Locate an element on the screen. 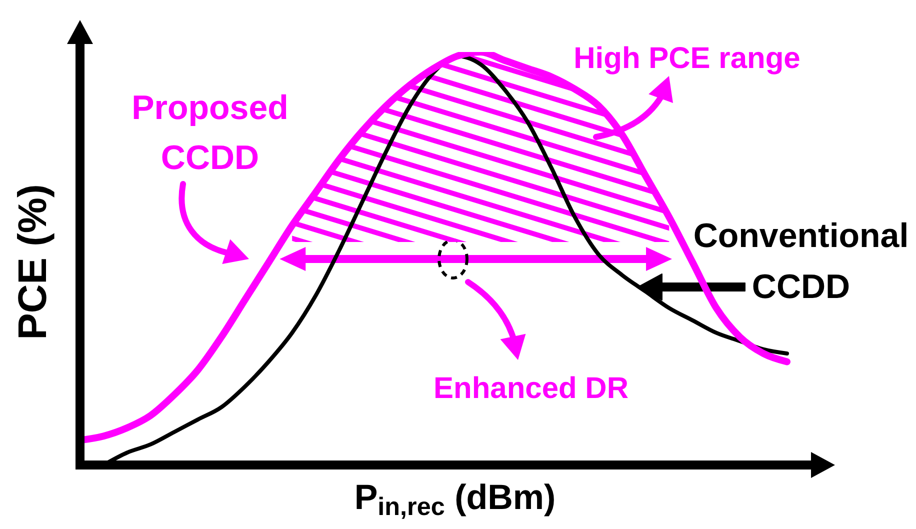 The image size is (916, 529). series-label: Conventional CCDD is located at coordinates (801, 261).